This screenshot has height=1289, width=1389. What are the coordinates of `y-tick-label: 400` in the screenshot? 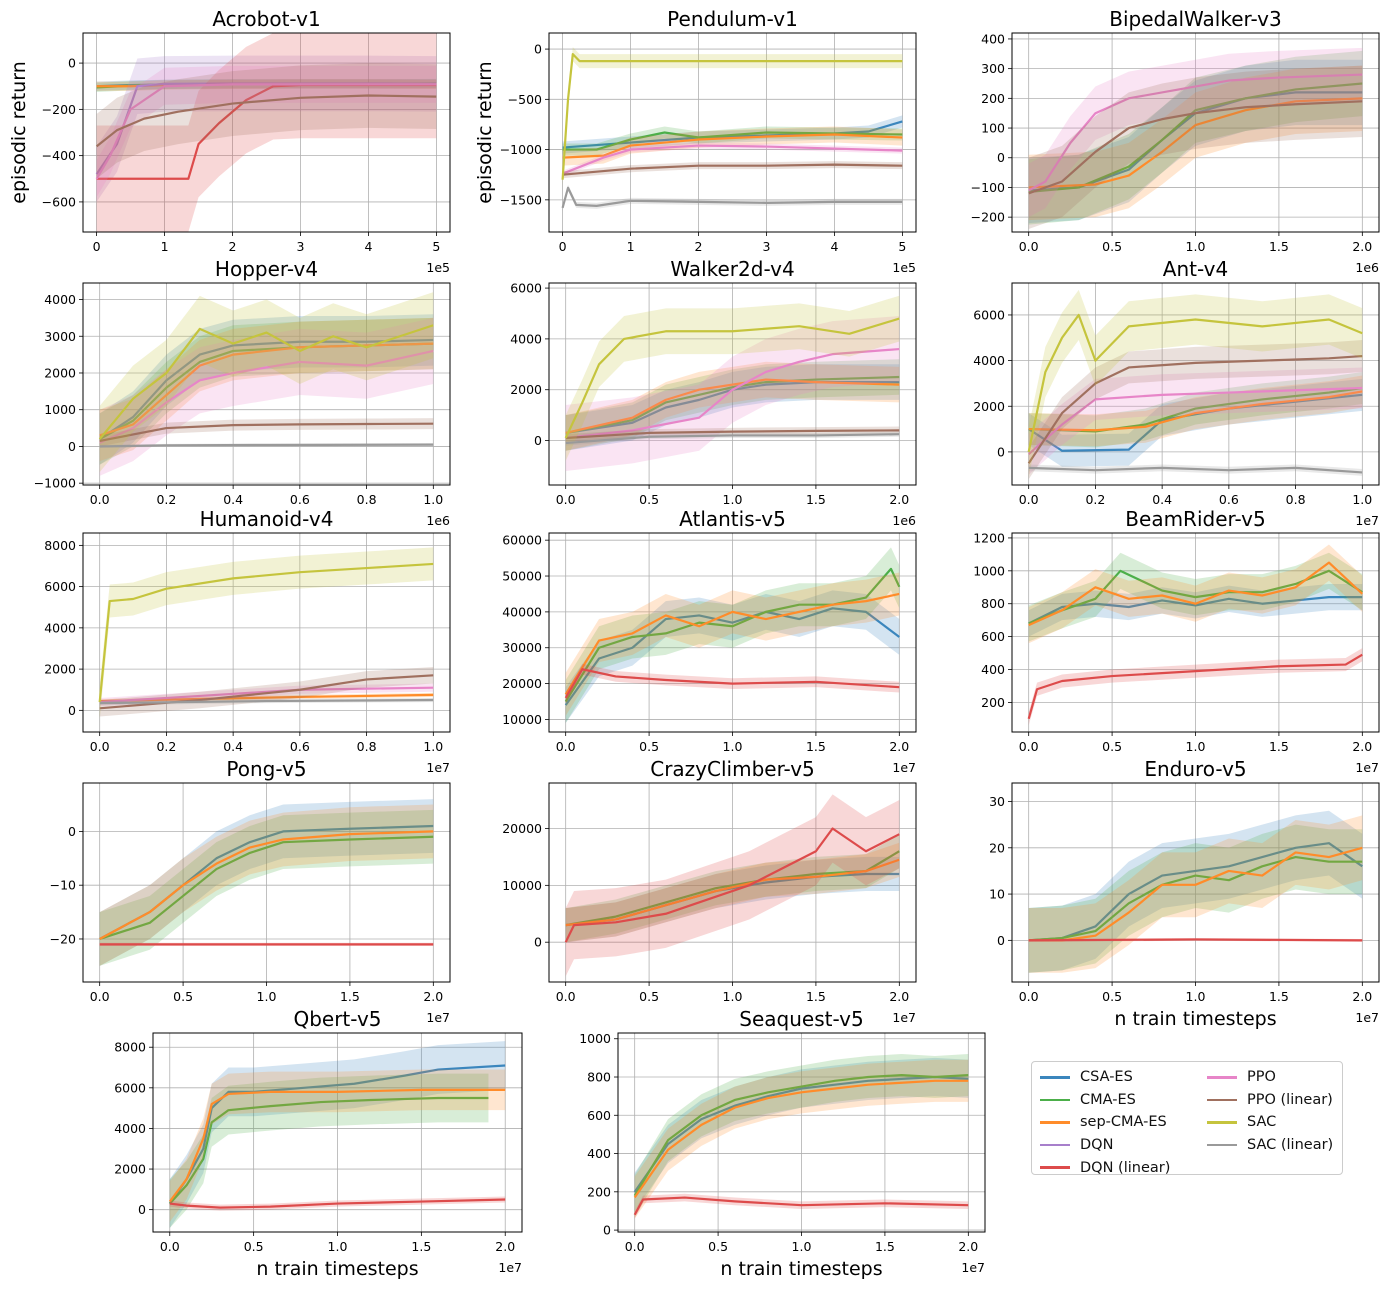 It's located at (599, 1153).